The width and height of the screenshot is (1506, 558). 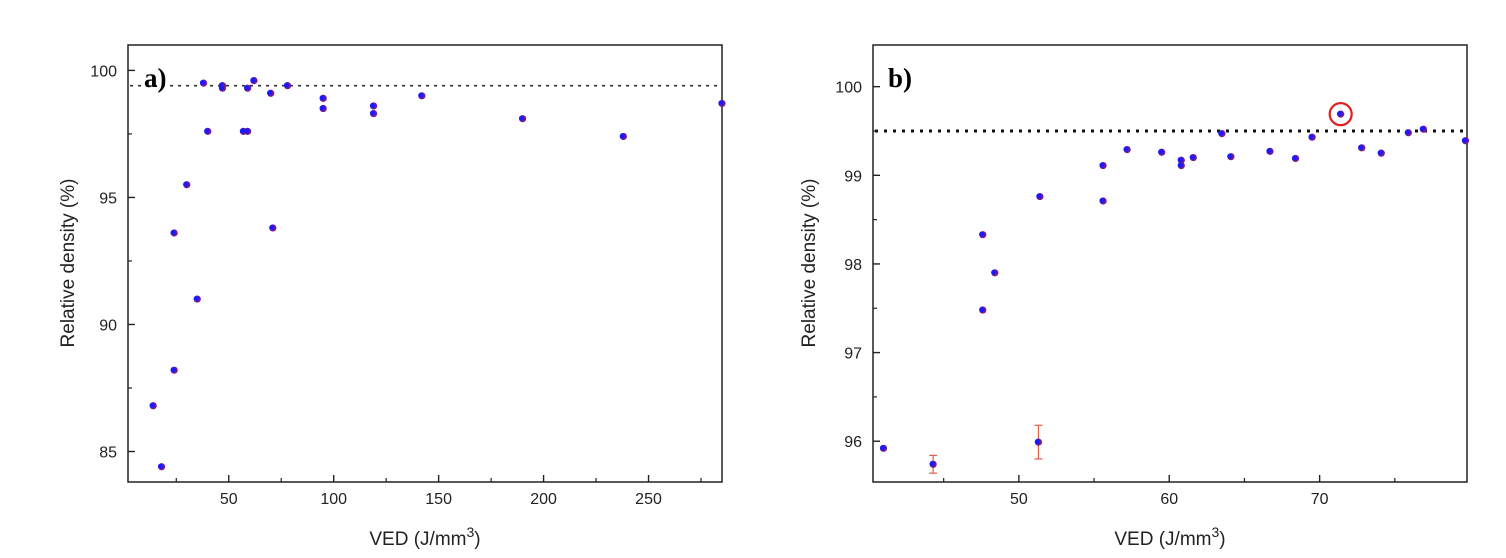 I want to click on panel-a-x-tick-label: 150, so click(x=438, y=499).